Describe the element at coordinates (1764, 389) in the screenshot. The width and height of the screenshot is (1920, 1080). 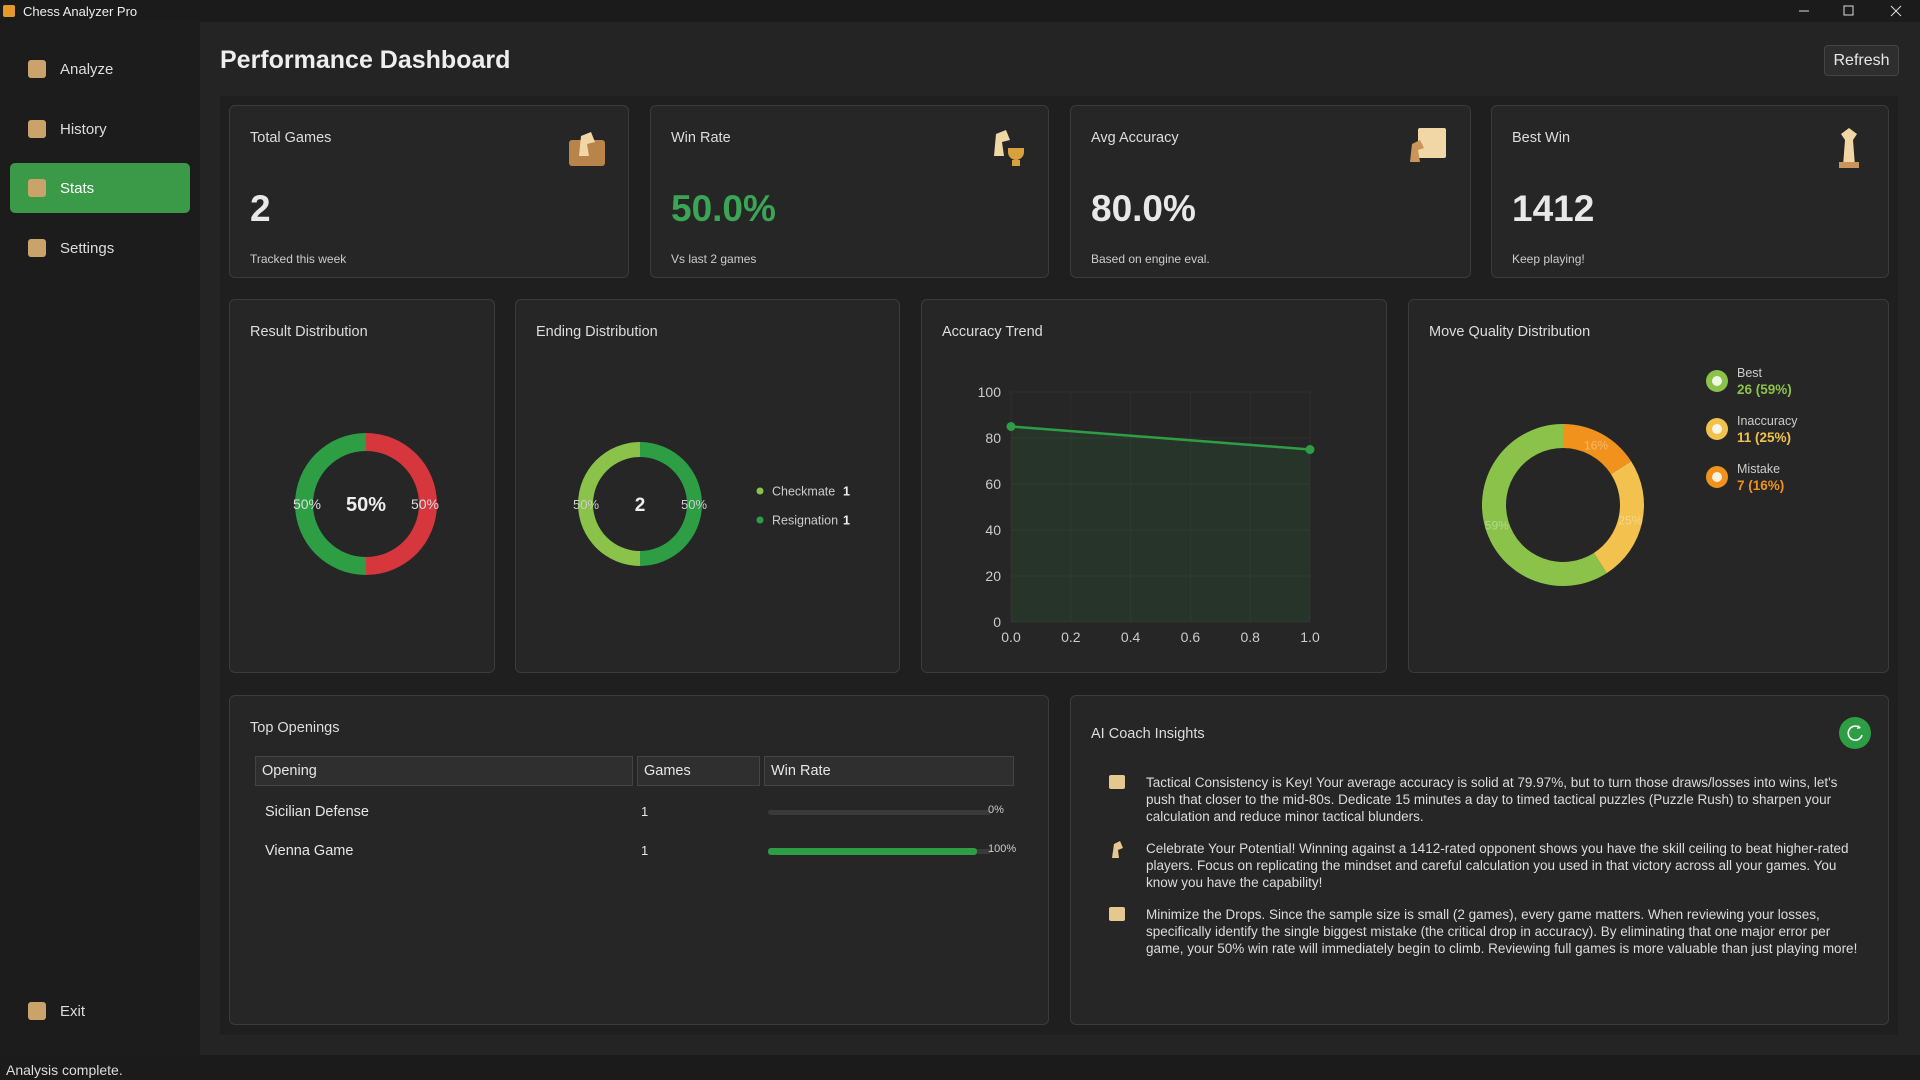
I see `legend-value: 26 (59%)` at that location.